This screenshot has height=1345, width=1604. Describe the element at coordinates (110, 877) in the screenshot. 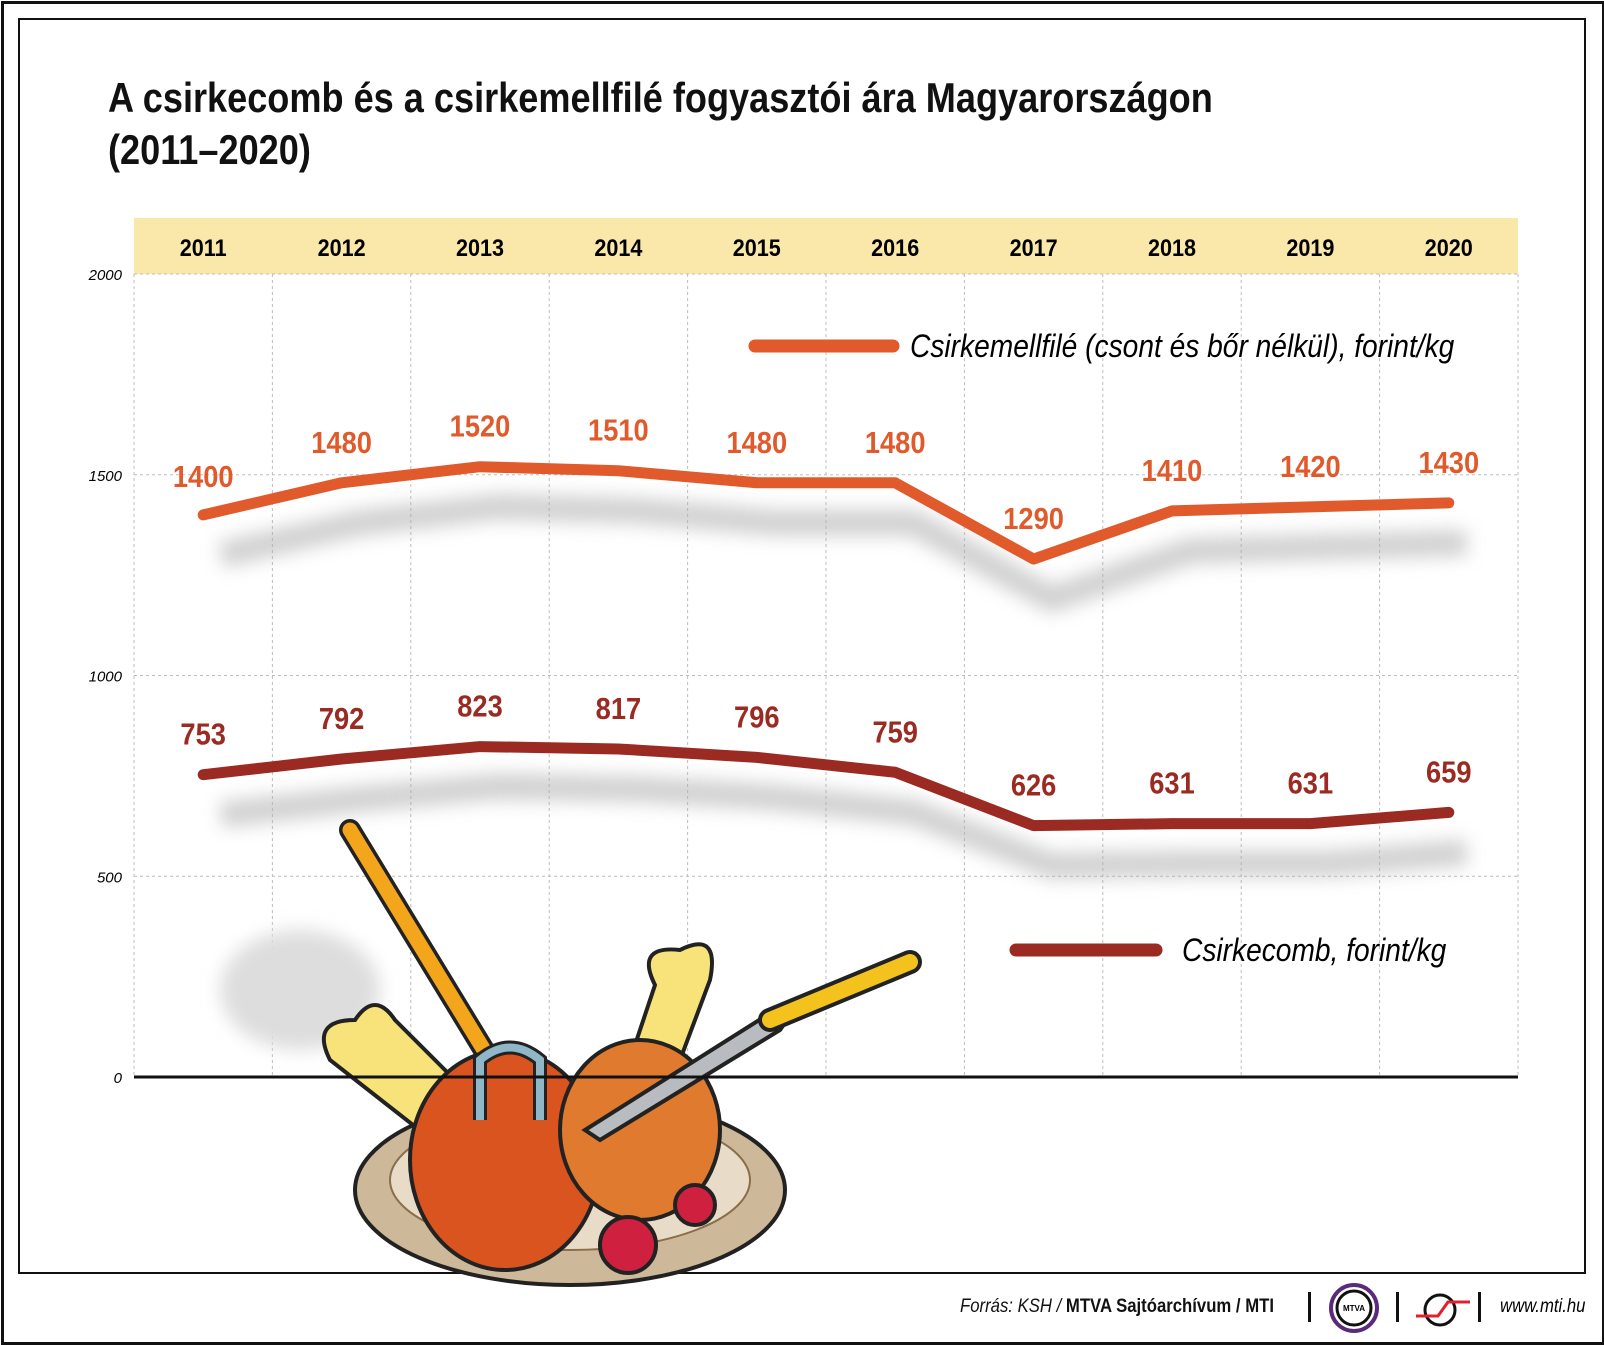

I see `y-tick-label: 500` at that location.